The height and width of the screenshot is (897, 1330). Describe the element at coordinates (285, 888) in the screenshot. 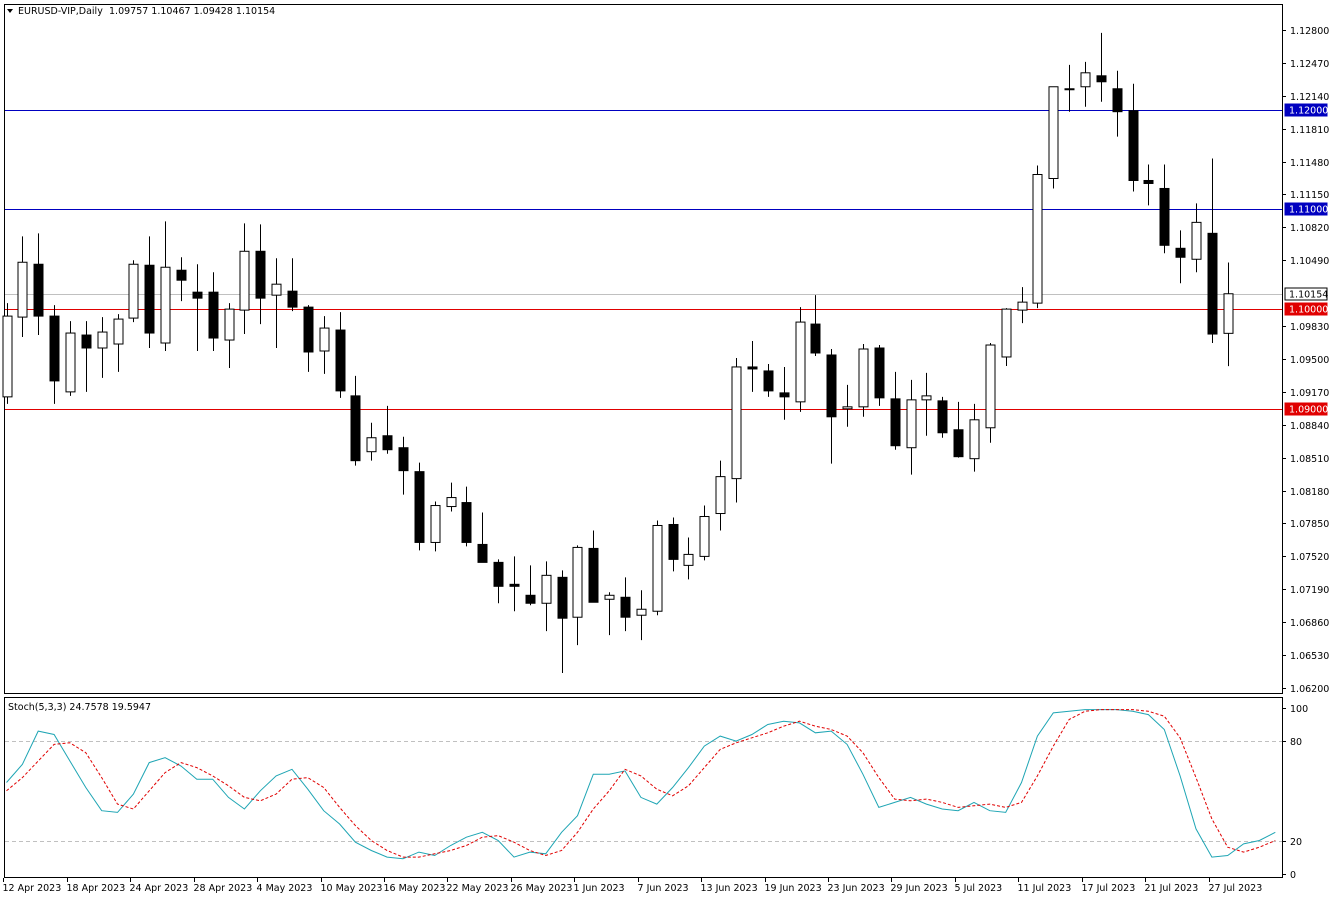

I see `date-tick-label: 4 May 2023` at that location.